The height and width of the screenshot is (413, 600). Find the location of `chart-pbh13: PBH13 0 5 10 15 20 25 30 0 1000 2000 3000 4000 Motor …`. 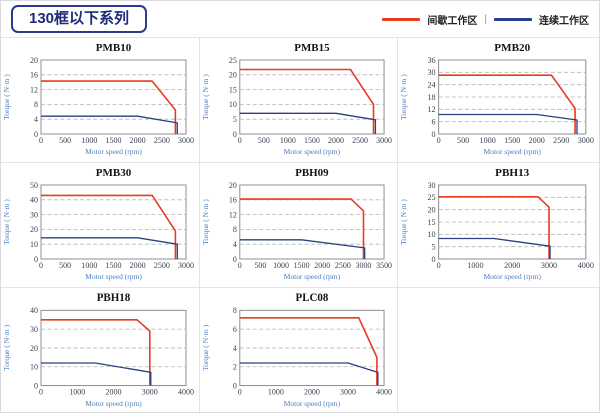

chart-pbh13: PBH13 0 5 10 15 20 25 30 0 1000 2000 3000 4000 Motor … is located at coordinates (498, 225).